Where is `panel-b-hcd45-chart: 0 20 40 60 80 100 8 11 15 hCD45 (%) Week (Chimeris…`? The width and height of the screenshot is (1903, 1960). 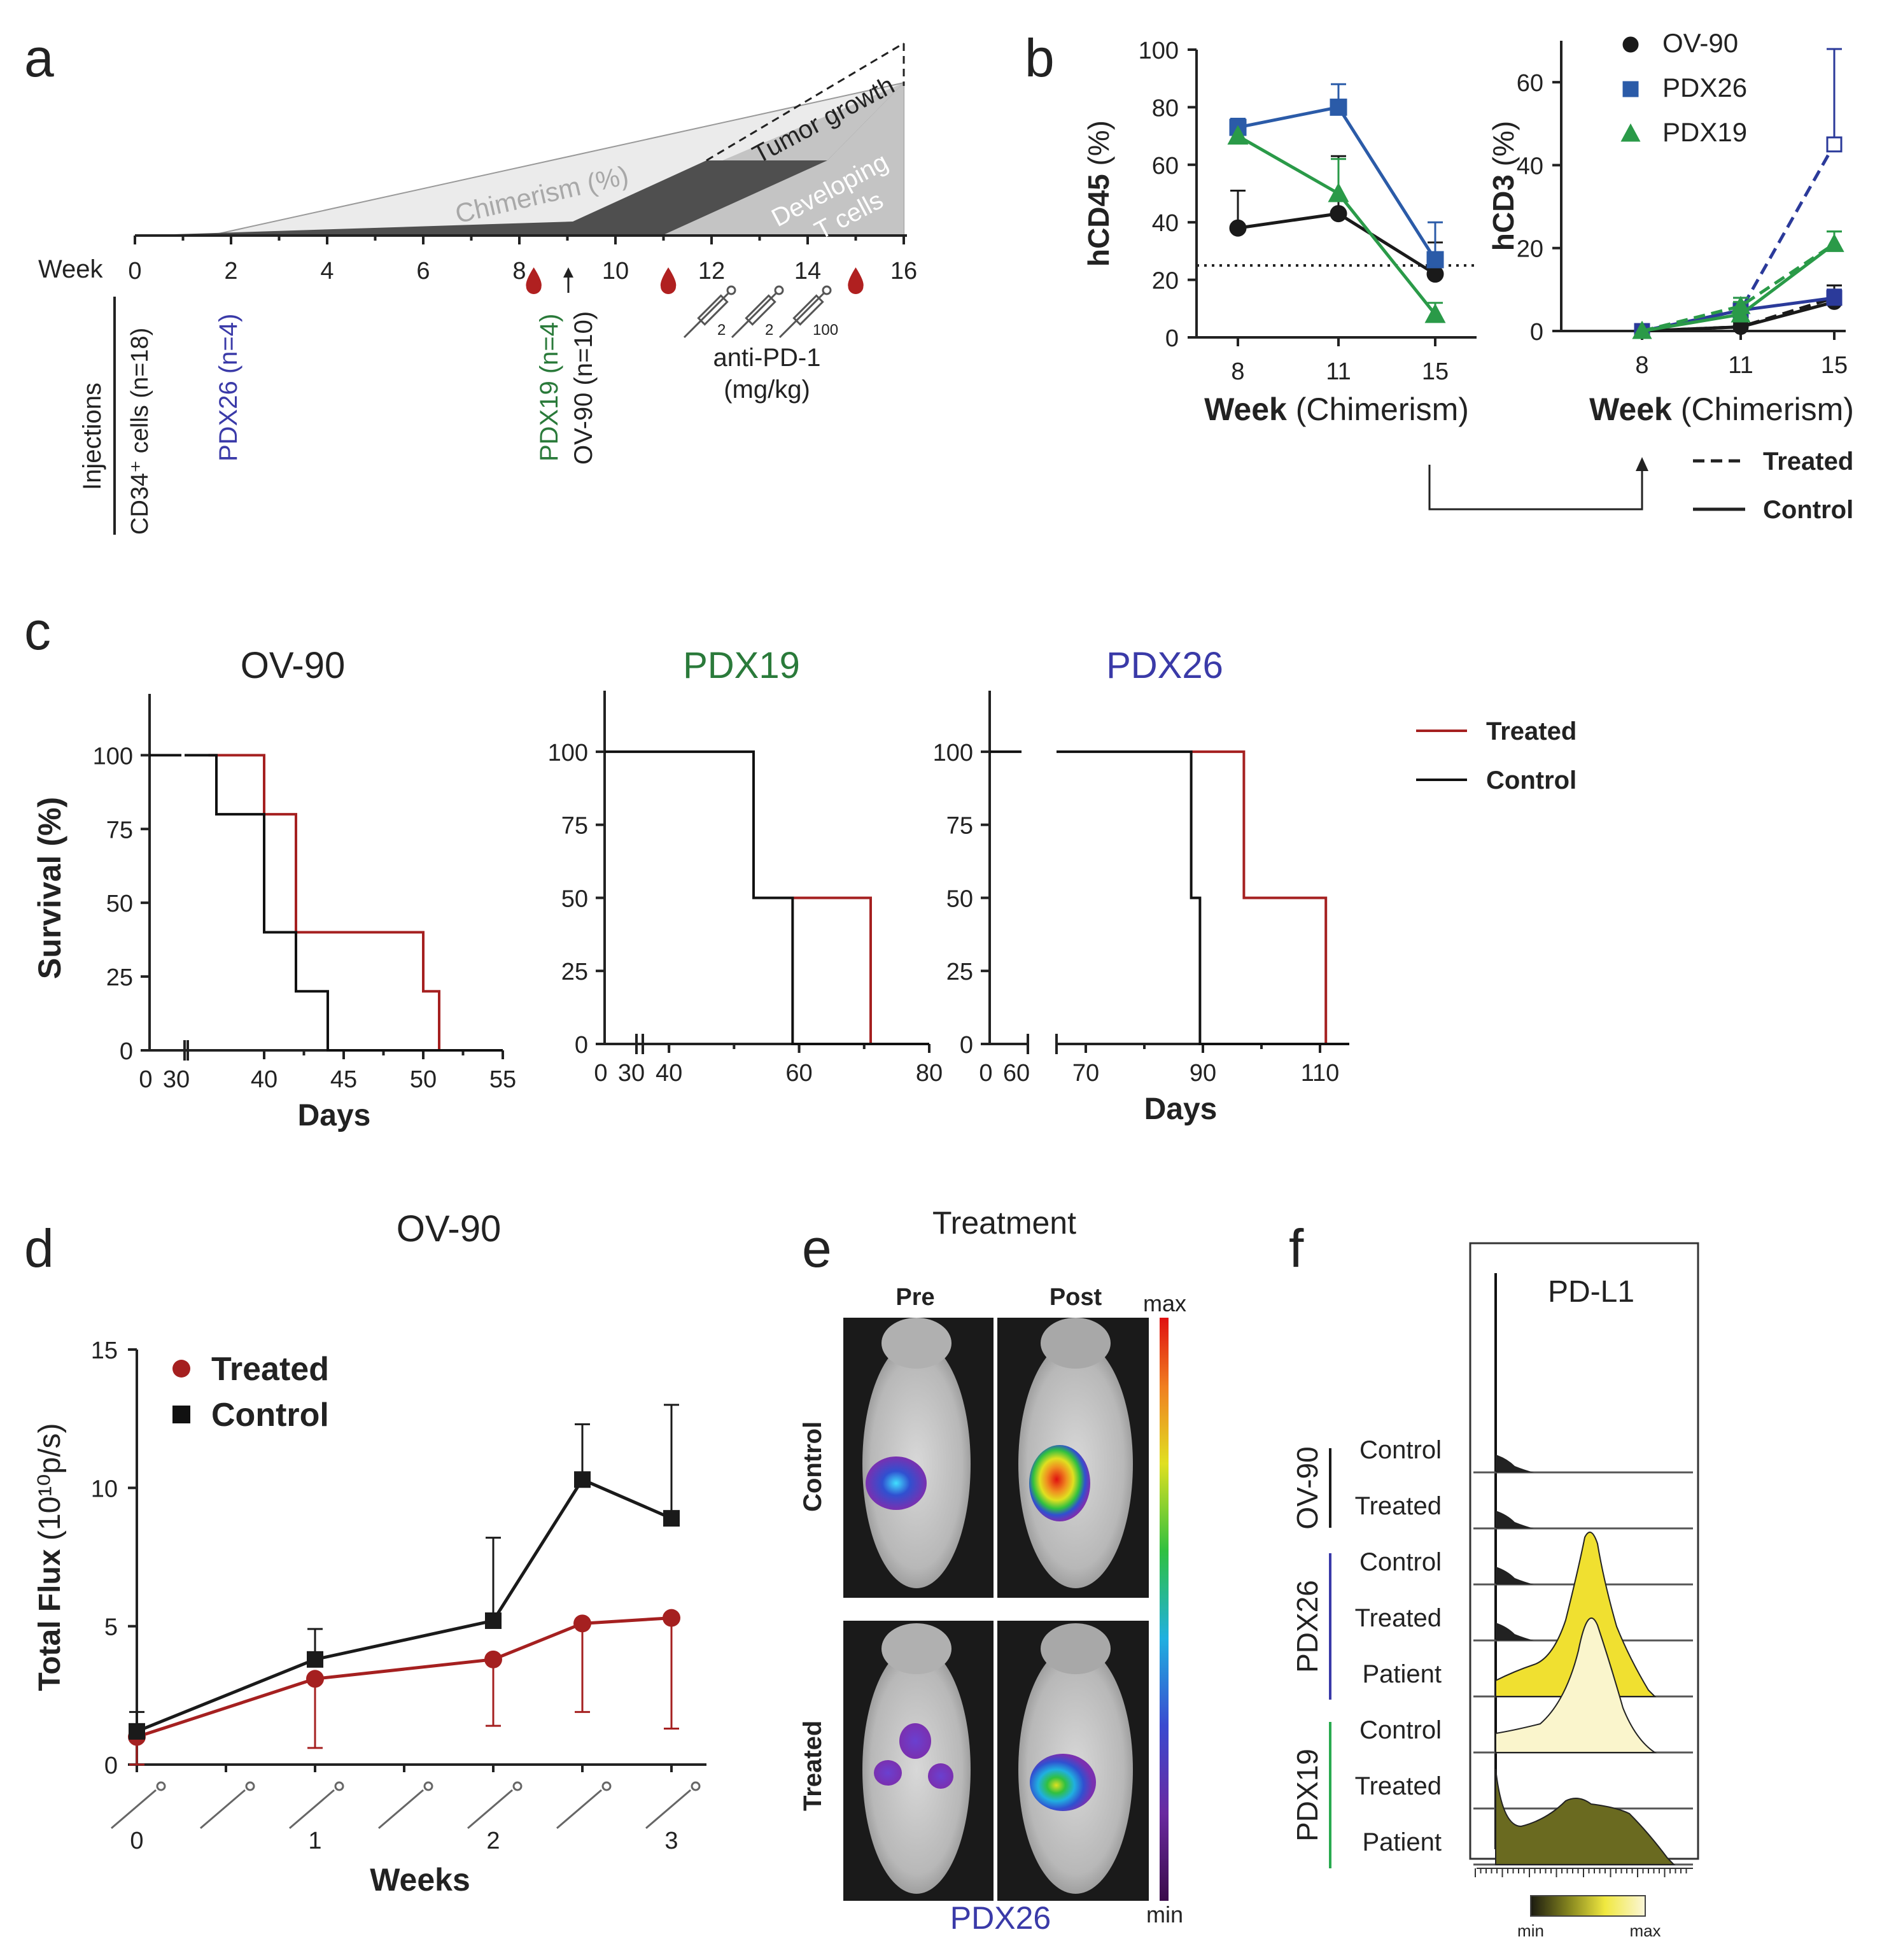 panel-b-hcd45-chart: 0 20 40 60 80 100 8 11 15 hCD45 (%) Week (Chimeris… is located at coordinates (1279, 232).